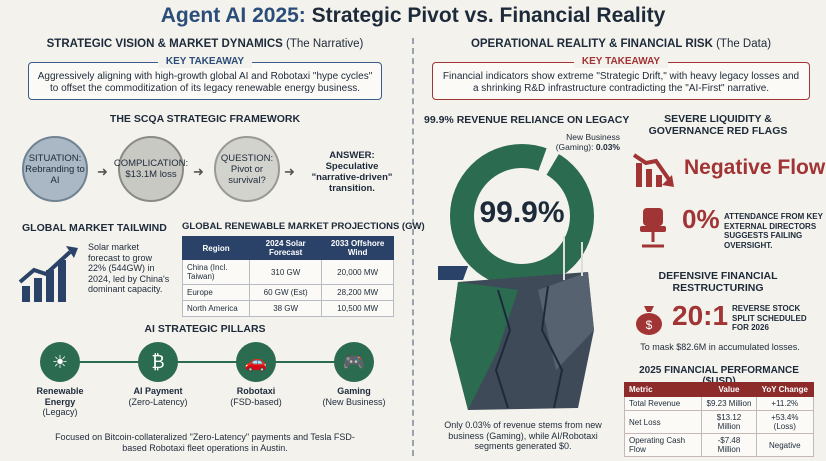 The width and height of the screenshot is (826, 461). Describe the element at coordinates (701, 219) in the screenshot. I see `attendance-value: 0%` at that location.